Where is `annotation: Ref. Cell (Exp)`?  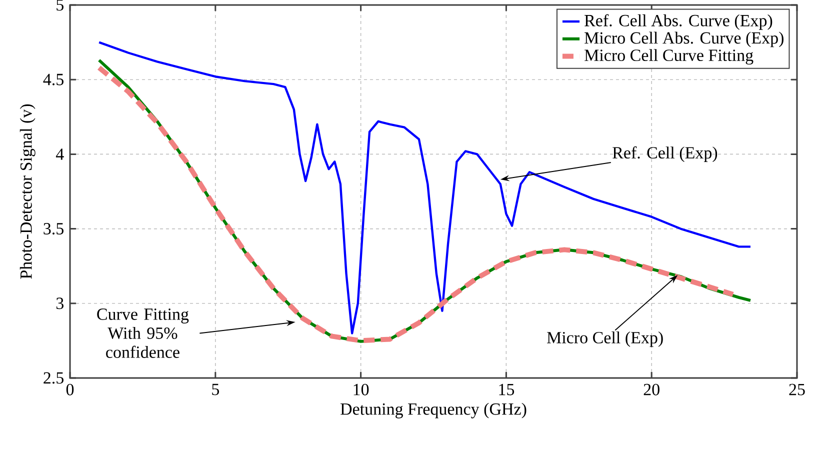
annotation: Ref. Cell (Exp) is located at coordinates (665, 154).